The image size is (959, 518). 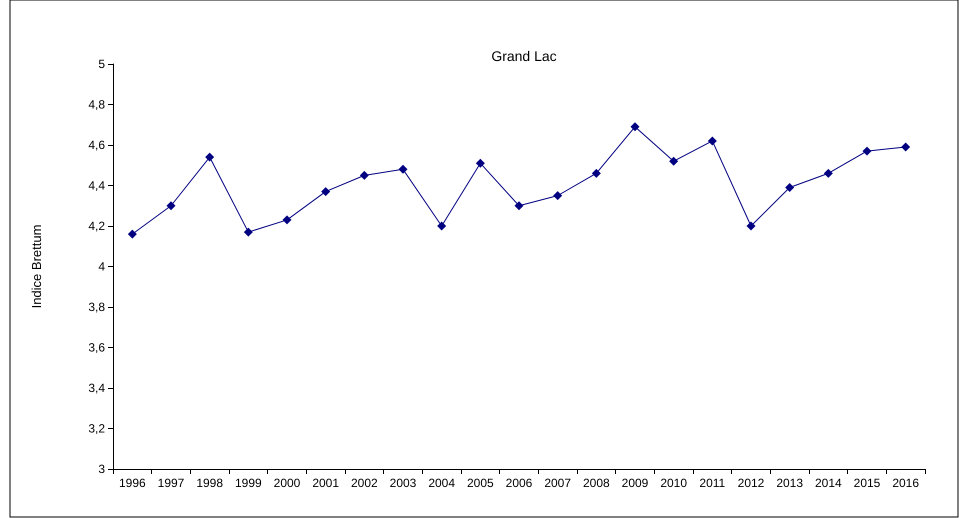 What do you see at coordinates (867, 483) in the screenshot?
I see `x-tick-label: 2015` at bounding box center [867, 483].